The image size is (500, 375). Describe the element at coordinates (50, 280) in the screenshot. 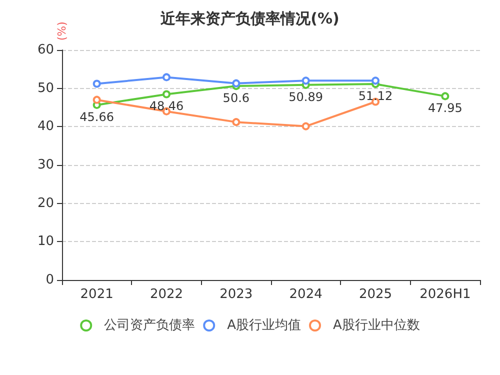

I see `y-tick-label: 0` at that location.